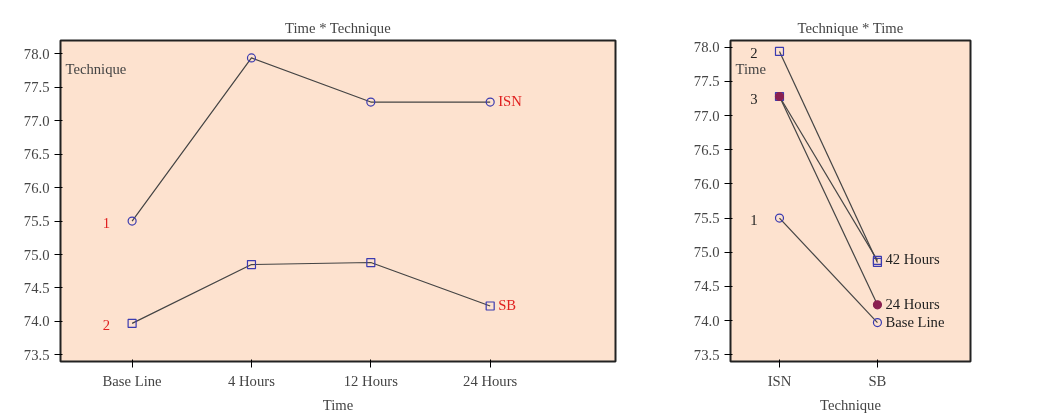 Image resolution: width=1046 pixels, height=417 pixels. What do you see at coordinates (750, 68) in the screenshot?
I see `legend-title: Time` at bounding box center [750, 68].